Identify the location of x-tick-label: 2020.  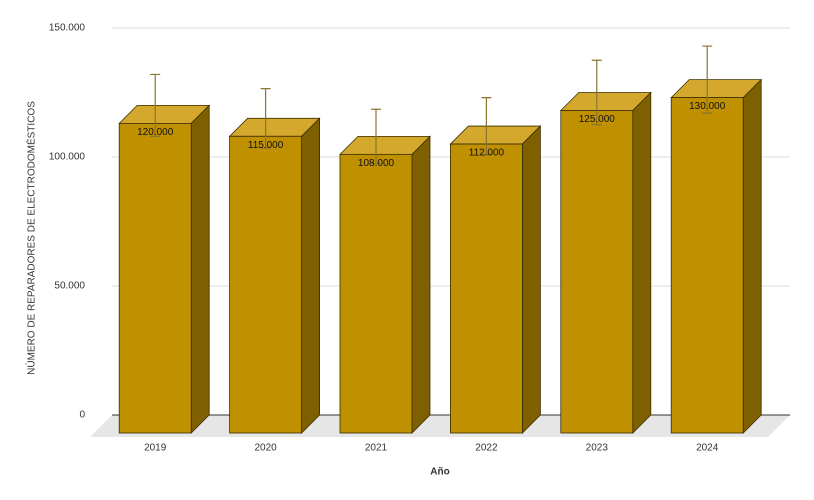
(265, 448).